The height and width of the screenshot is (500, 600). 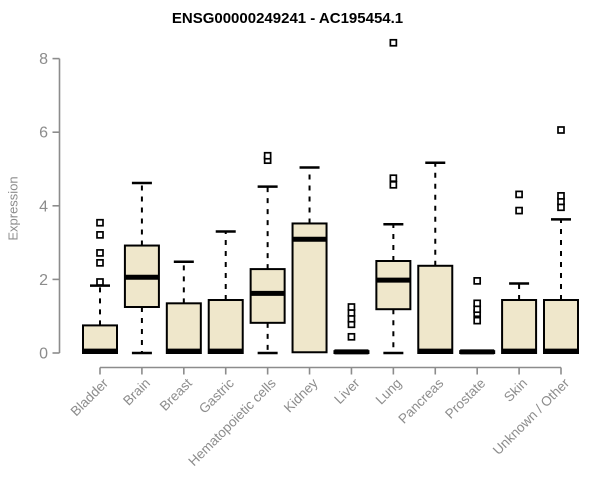 I want to click on box-group-bladder, so click(x=100, y=286).